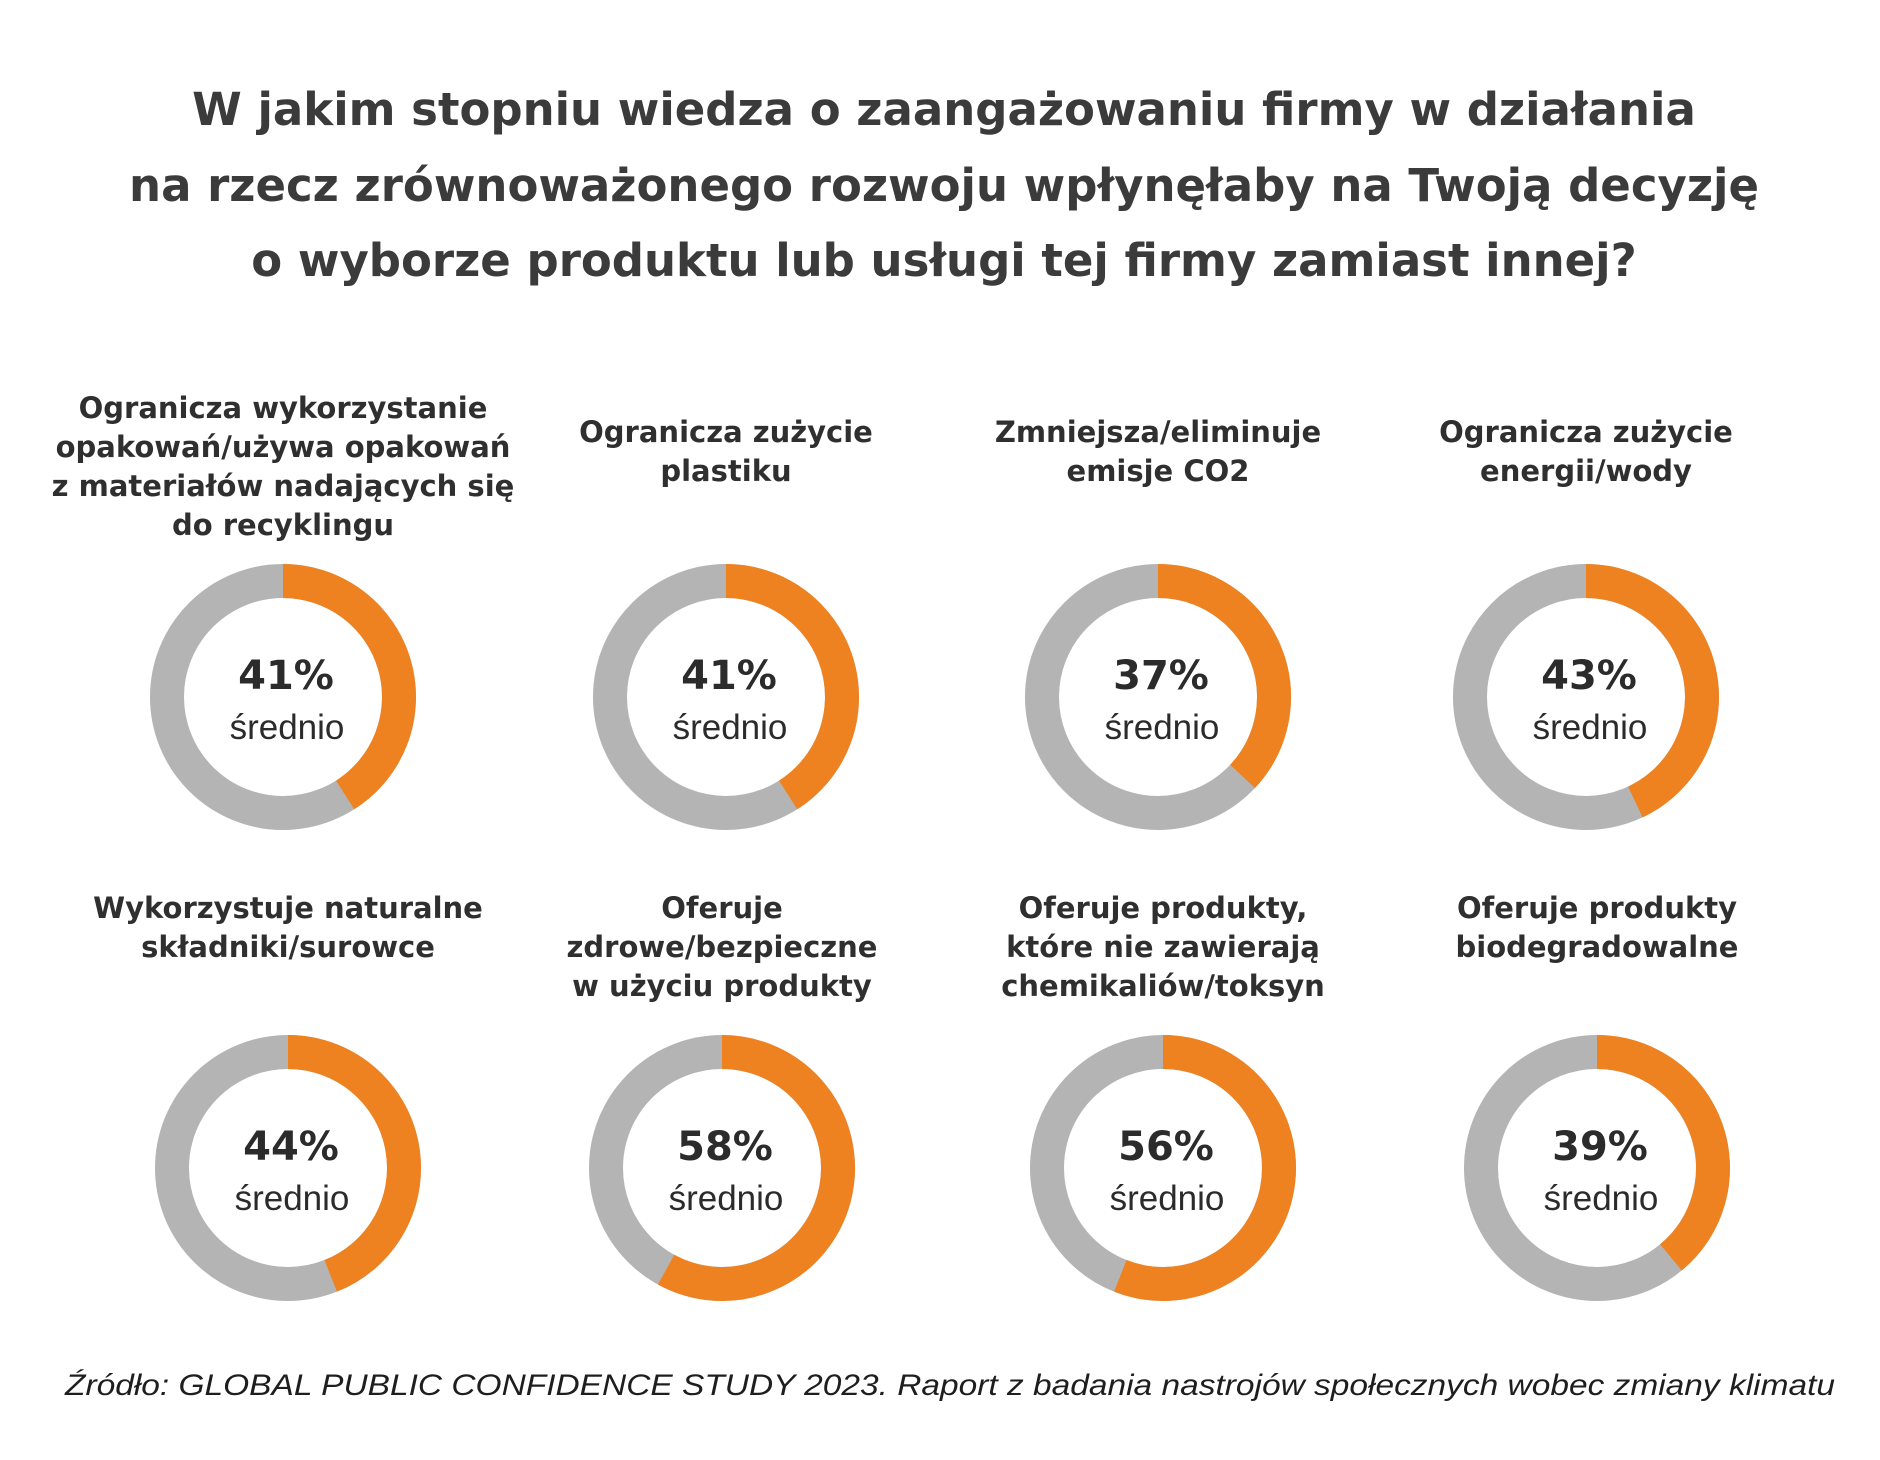 This screenshot has height=1460, width=1880. Describe the element at coordinates (1597, 947) in the screenshot. I see `donut-label-line: biodegradowalne` at that location.